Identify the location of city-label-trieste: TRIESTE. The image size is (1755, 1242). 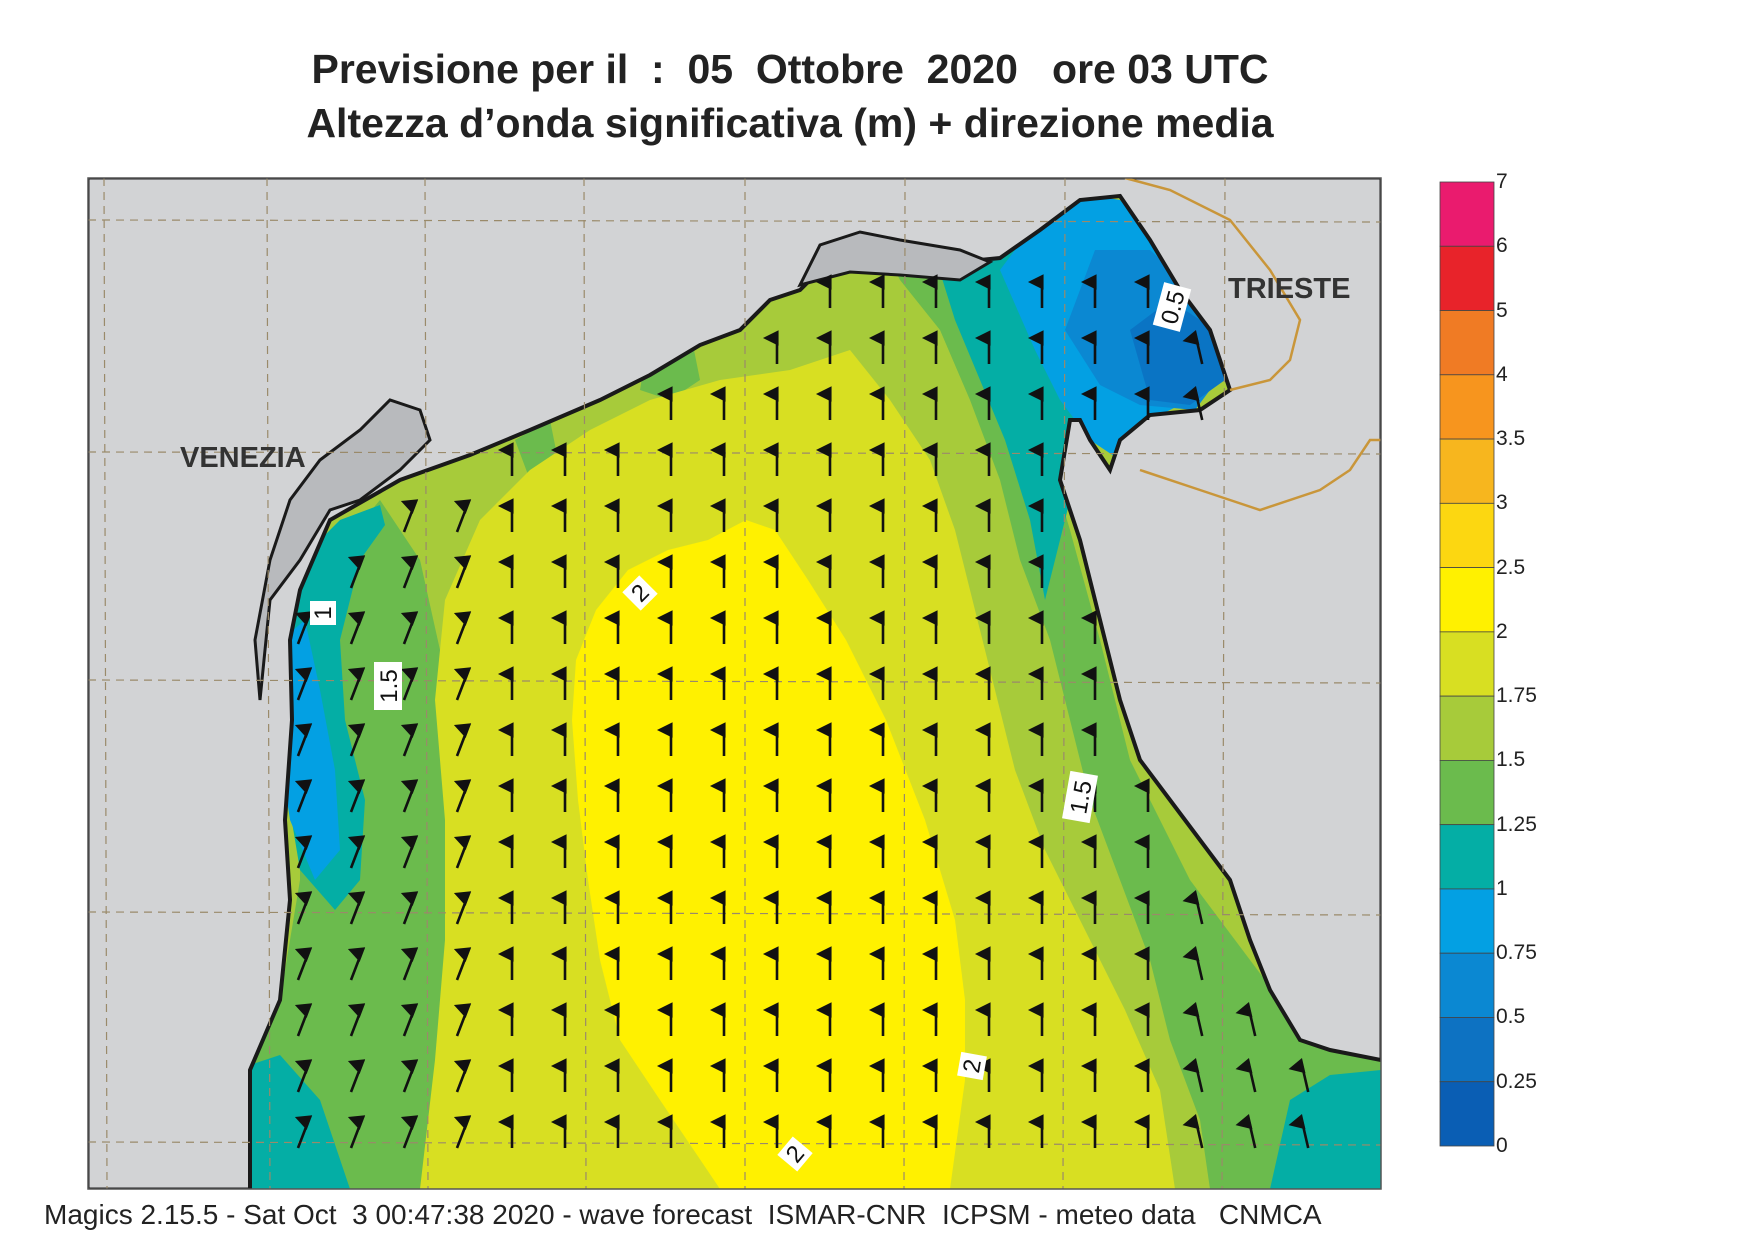
(1289, 289).